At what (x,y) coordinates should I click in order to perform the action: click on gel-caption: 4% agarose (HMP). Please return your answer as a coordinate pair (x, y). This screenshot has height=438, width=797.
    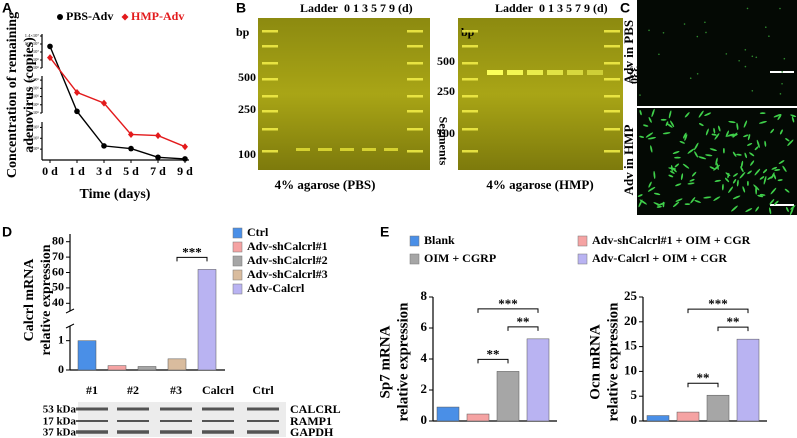
    Looking at the image, I should click on (539, 184).